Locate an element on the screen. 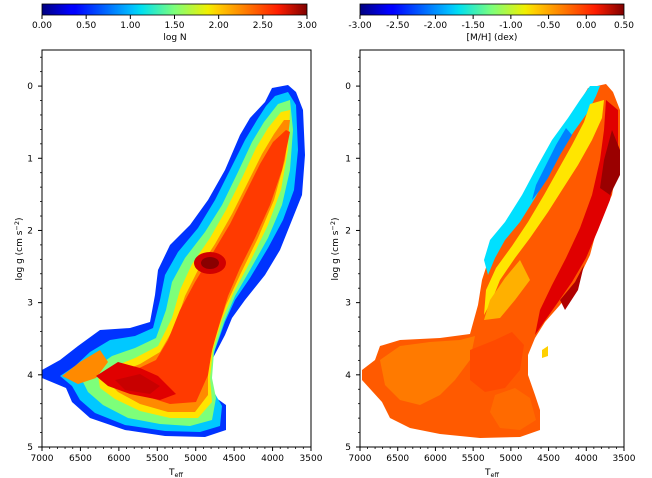  colorbar-tick-label-right: 0.00 is located at coordinates (586, 26).